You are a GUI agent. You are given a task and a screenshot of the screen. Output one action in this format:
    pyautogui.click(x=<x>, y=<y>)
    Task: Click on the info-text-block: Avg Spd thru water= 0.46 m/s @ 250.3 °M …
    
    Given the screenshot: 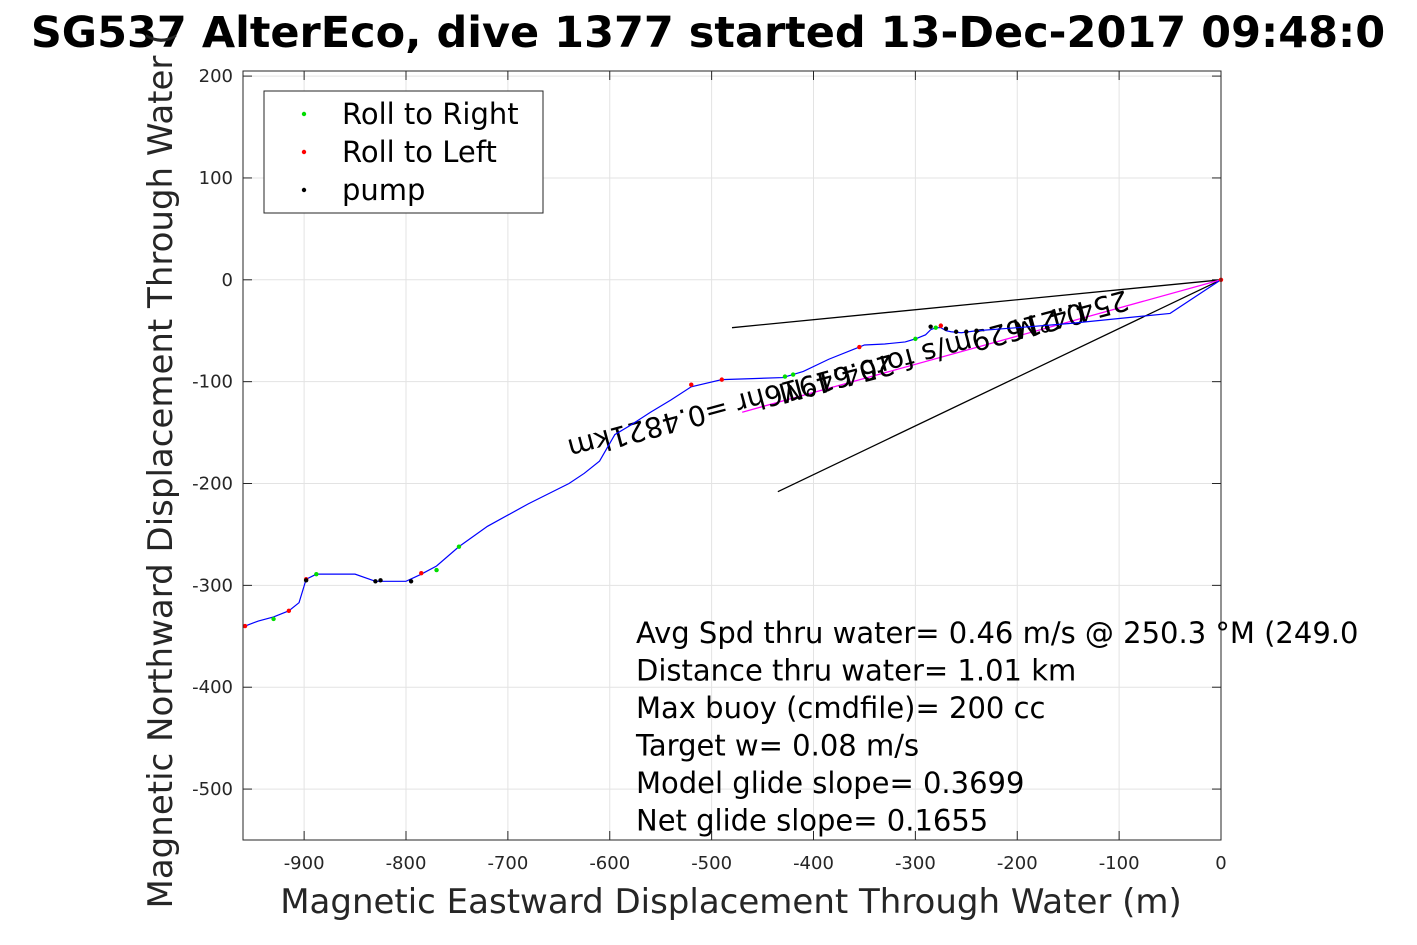 What is the action you would take?
    pyautogui.click(x=996, y=727)
    